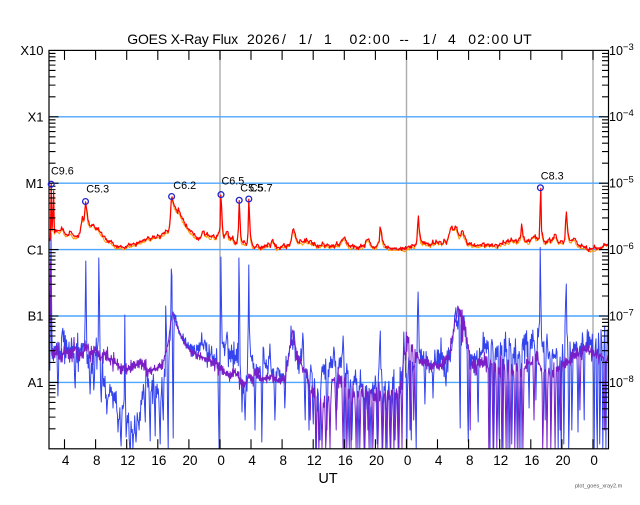  Describe the element at coordinates (31, 50) in the screenshot. I see `svg-text: X10` at that location.